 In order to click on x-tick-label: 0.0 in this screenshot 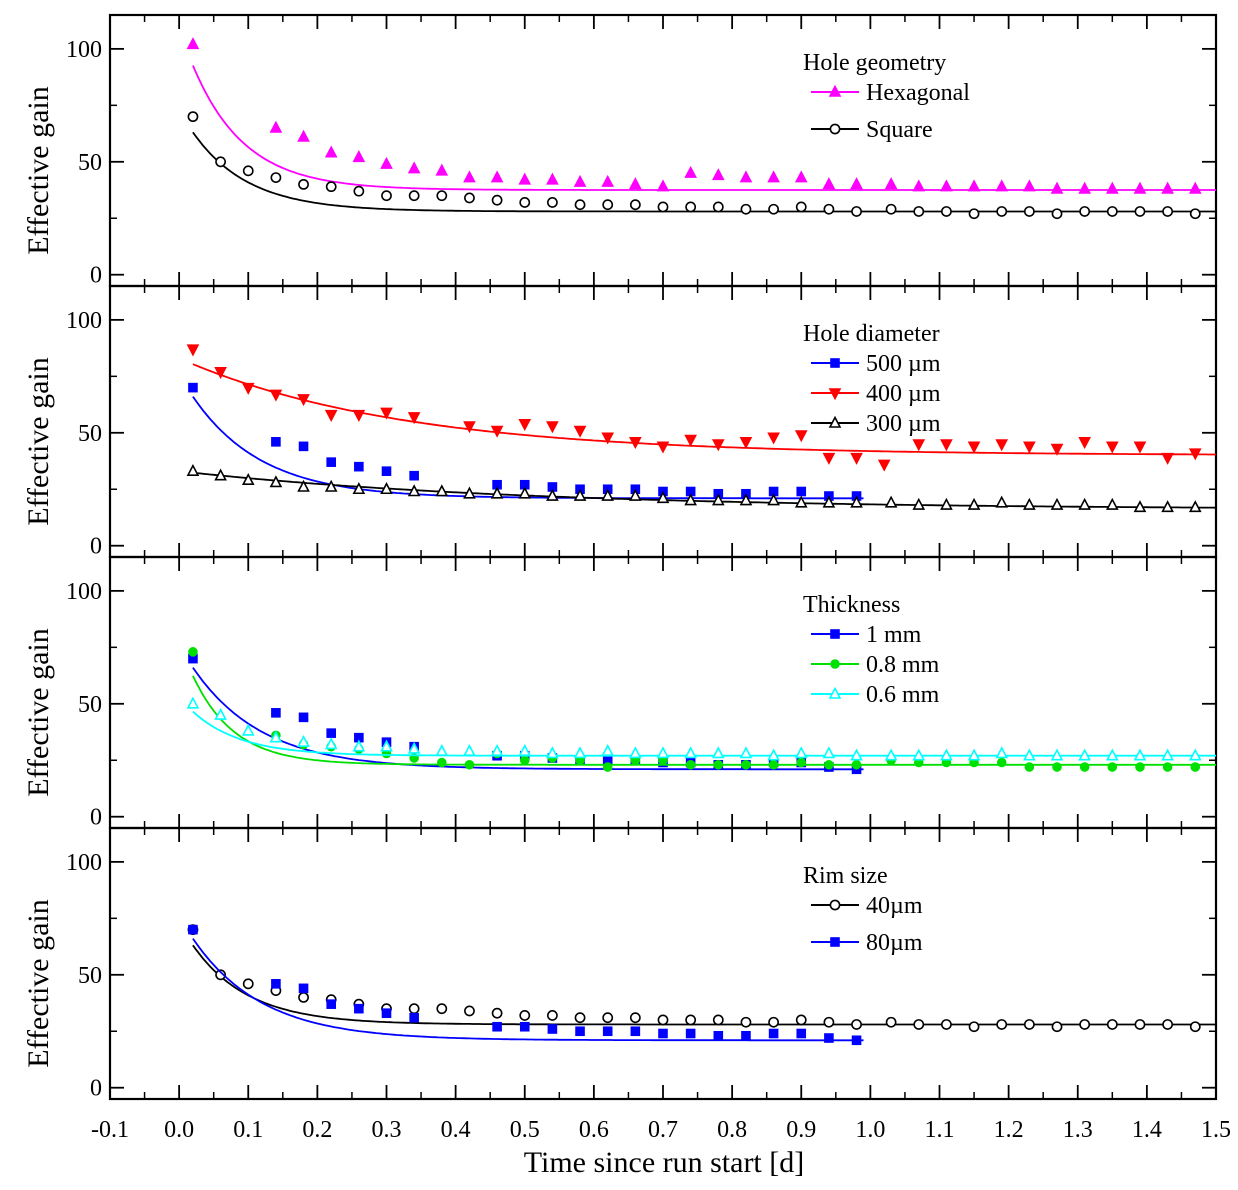, I will do `click(179, 1130)`.